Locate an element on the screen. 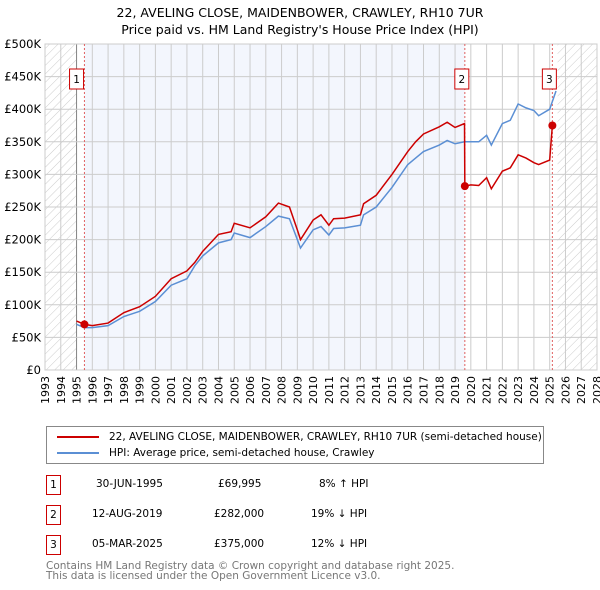  y-tick-label: £50K is located at coordinates (27, 337).